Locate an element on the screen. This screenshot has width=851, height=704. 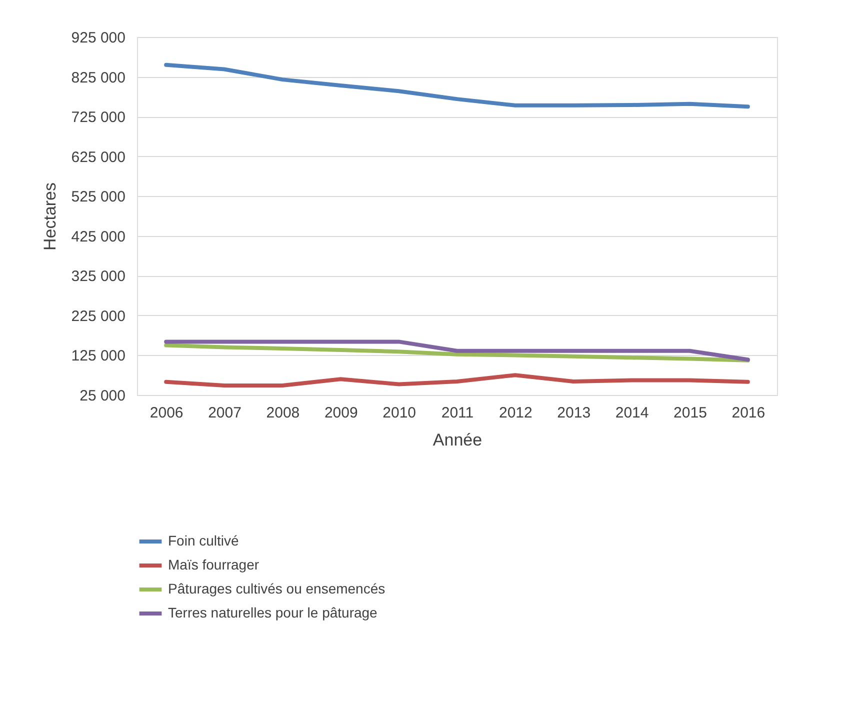
y-tick-label: 225 000 is located at coordinates (98, 316).